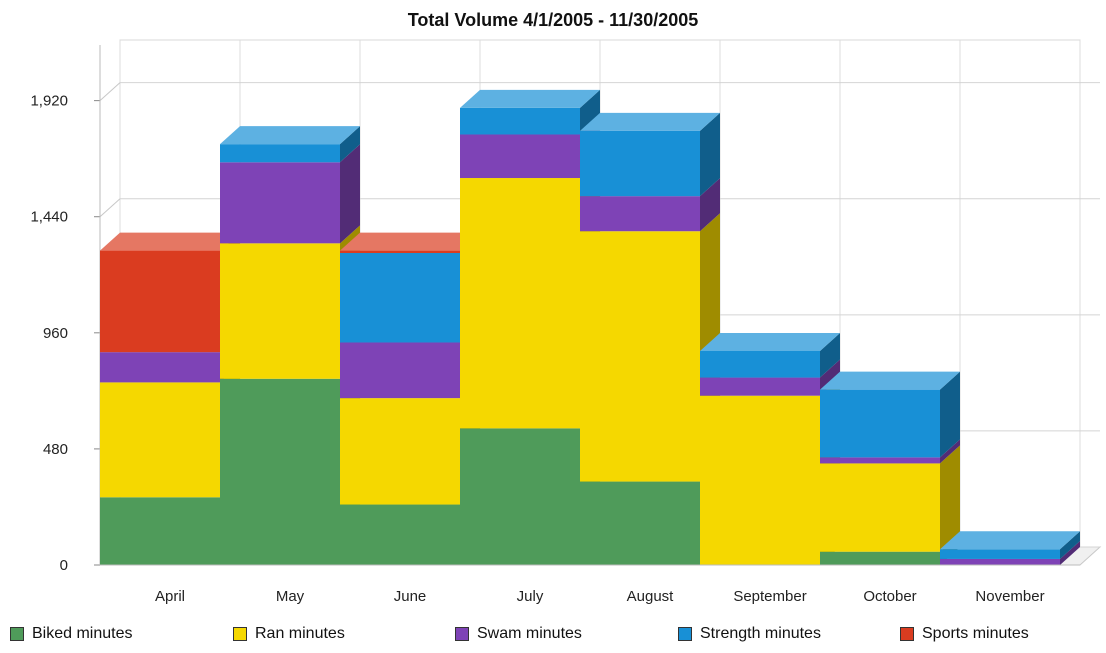  What do you see at coordinates (49, 217) in the screenshot?
I see `y-tick-label: 1,440` at bounding box center [49, 217].